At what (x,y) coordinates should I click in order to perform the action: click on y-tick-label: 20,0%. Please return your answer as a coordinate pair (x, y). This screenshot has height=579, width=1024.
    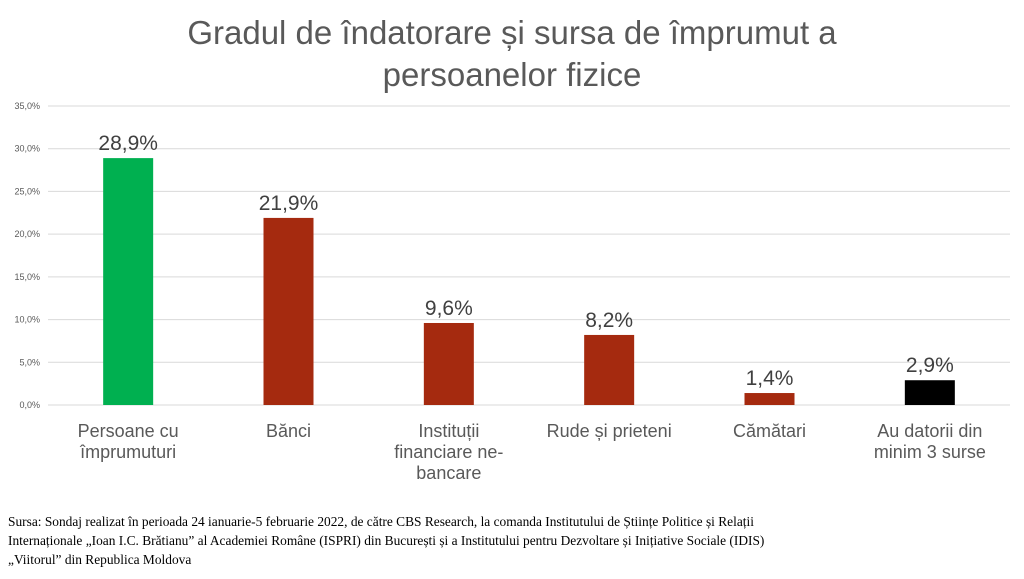
    Looking at the image, I should click on (27, 234).